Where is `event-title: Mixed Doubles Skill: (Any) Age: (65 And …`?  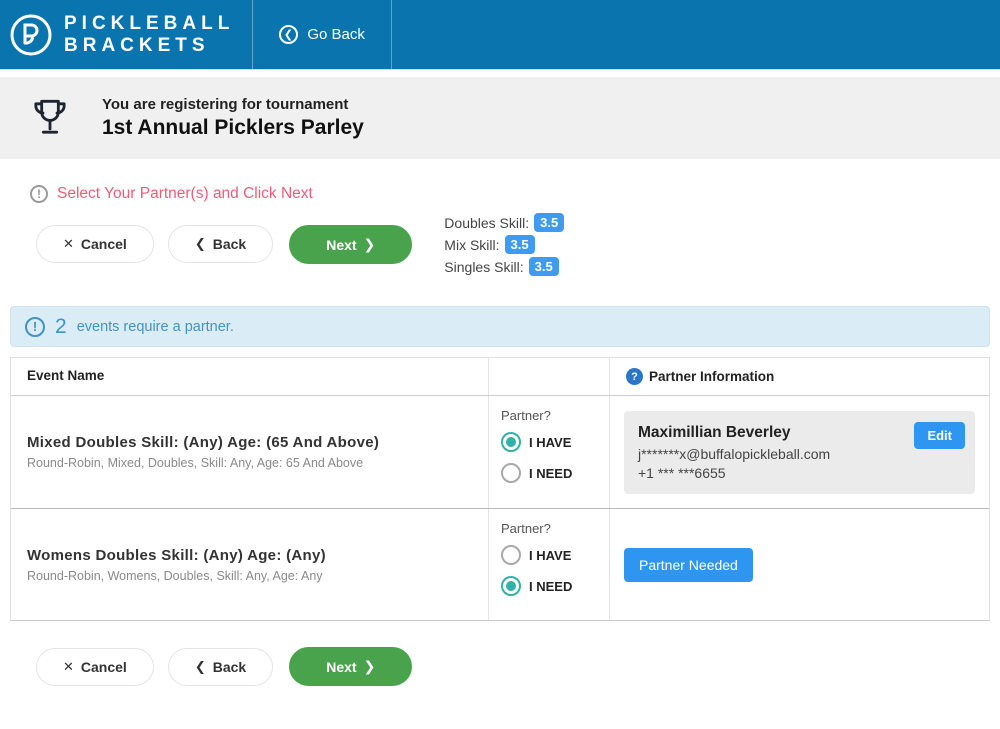
event-title: Mixed Doubles Skill: (Any) Age: (65 And … is located at coordinates (203, 442).